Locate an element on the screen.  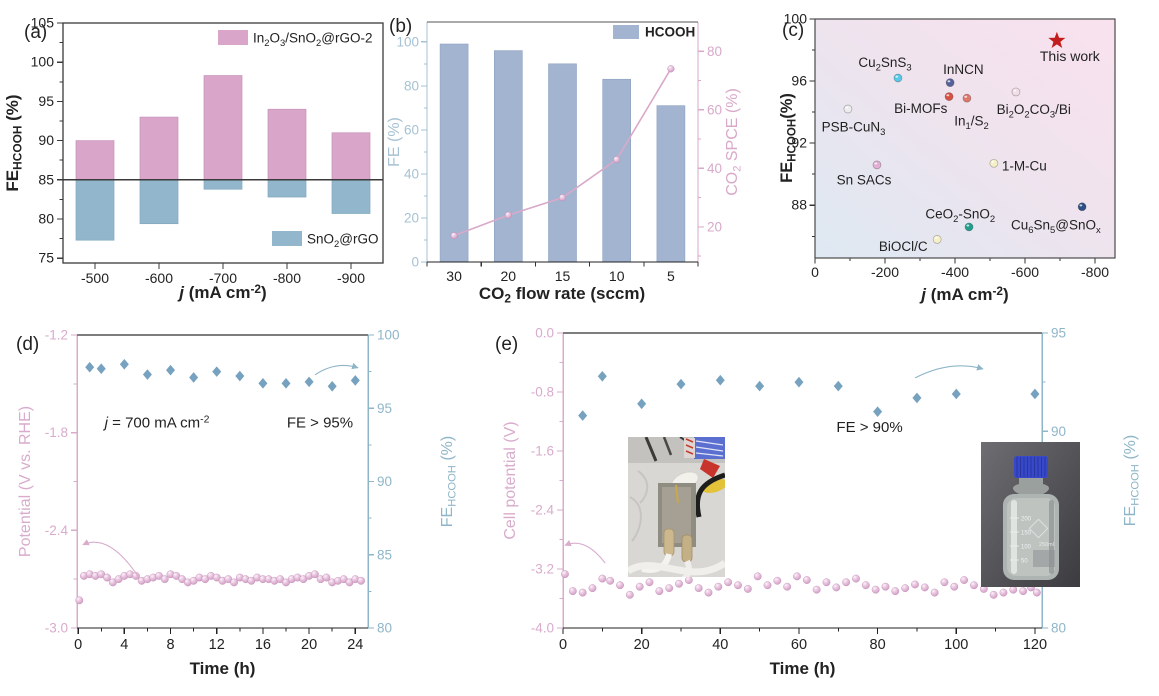
legend-swatch is located at coordinates (287, 238).